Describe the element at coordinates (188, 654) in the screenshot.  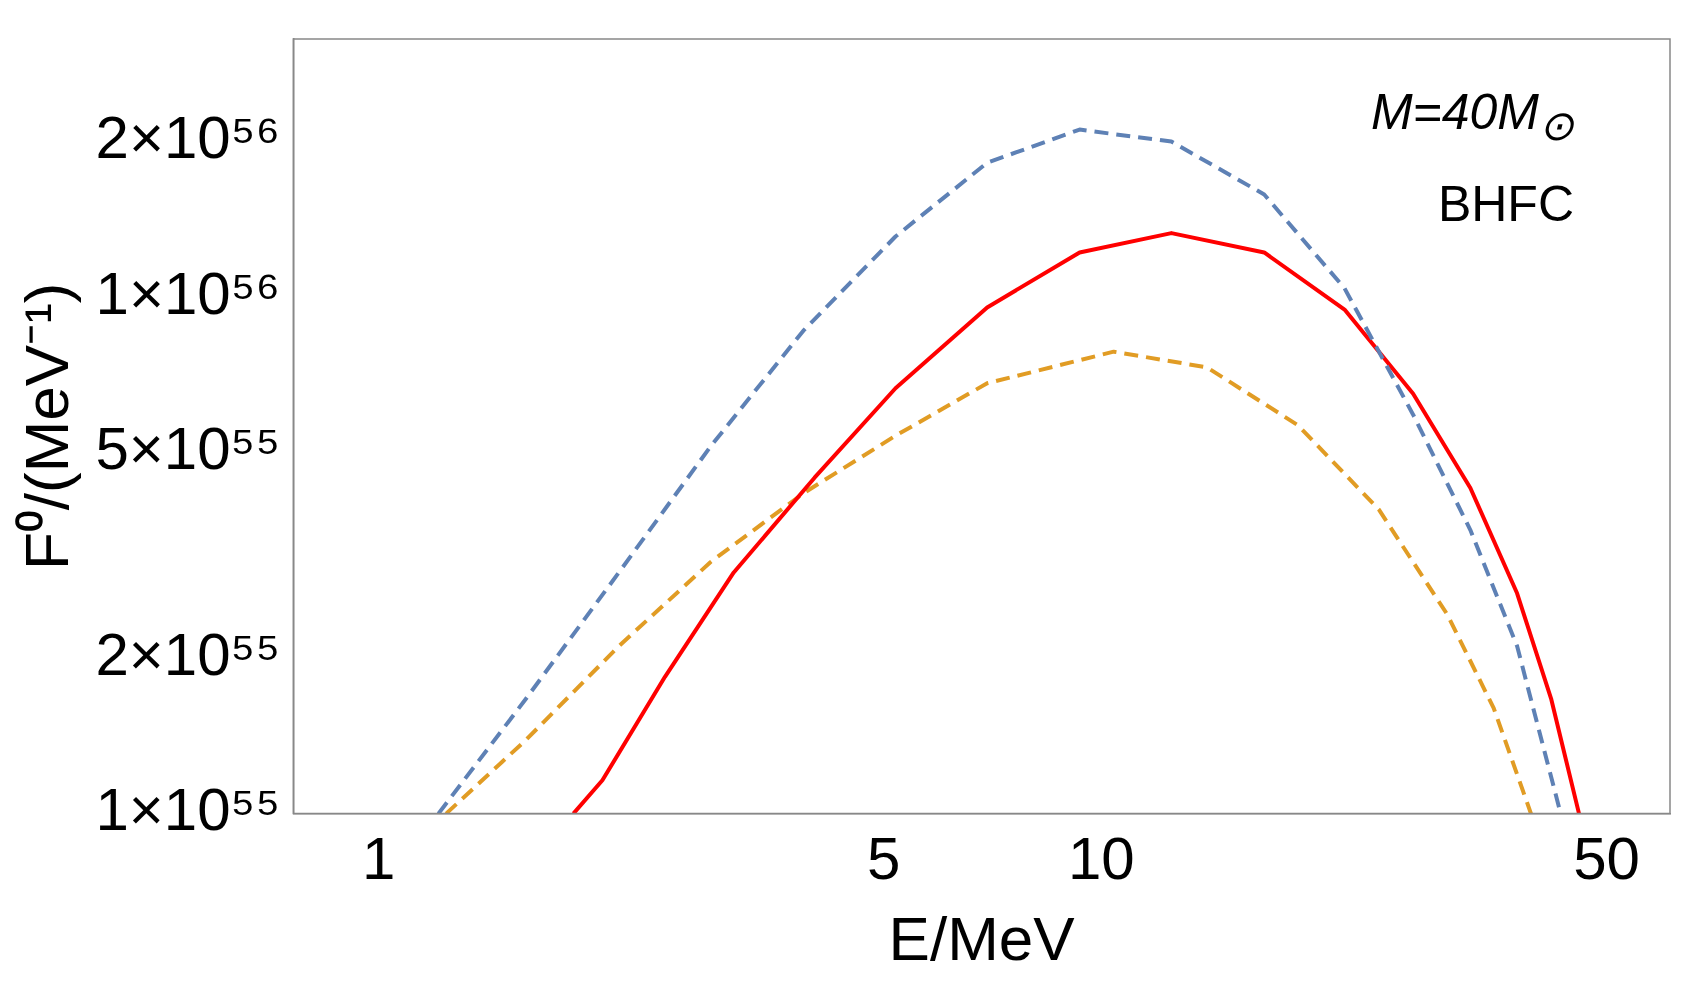
I see `y-tick-label: 2×10⁵⁵` at that location.